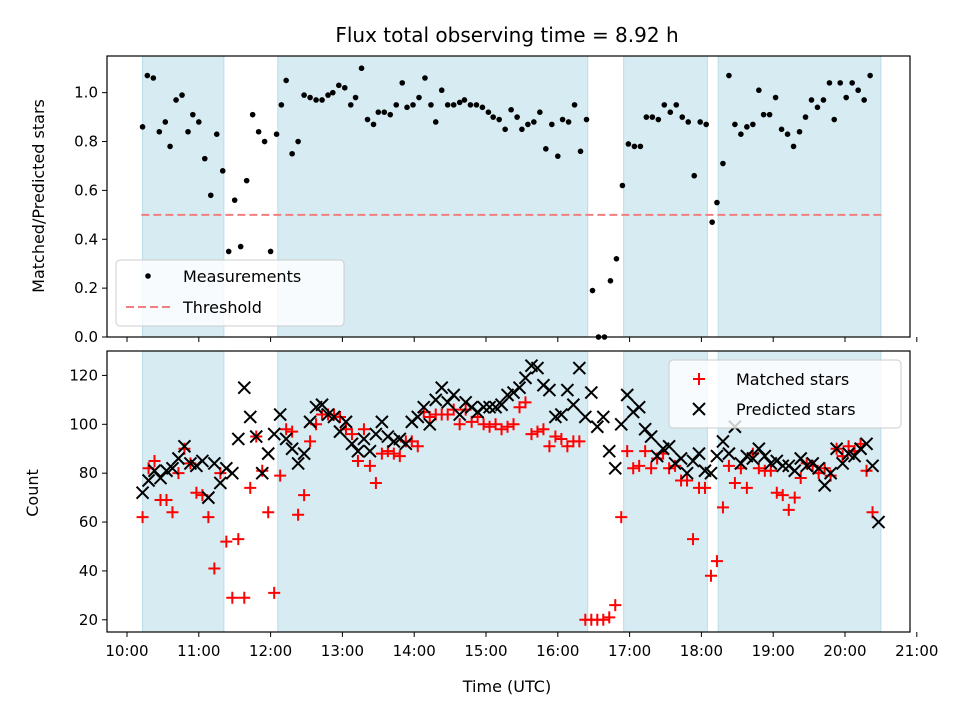 The image size is (960, 720). Describe the element at coordinates (222, 307) in the screenshot. I see `threshold-legend-label: Threshold` at that location.